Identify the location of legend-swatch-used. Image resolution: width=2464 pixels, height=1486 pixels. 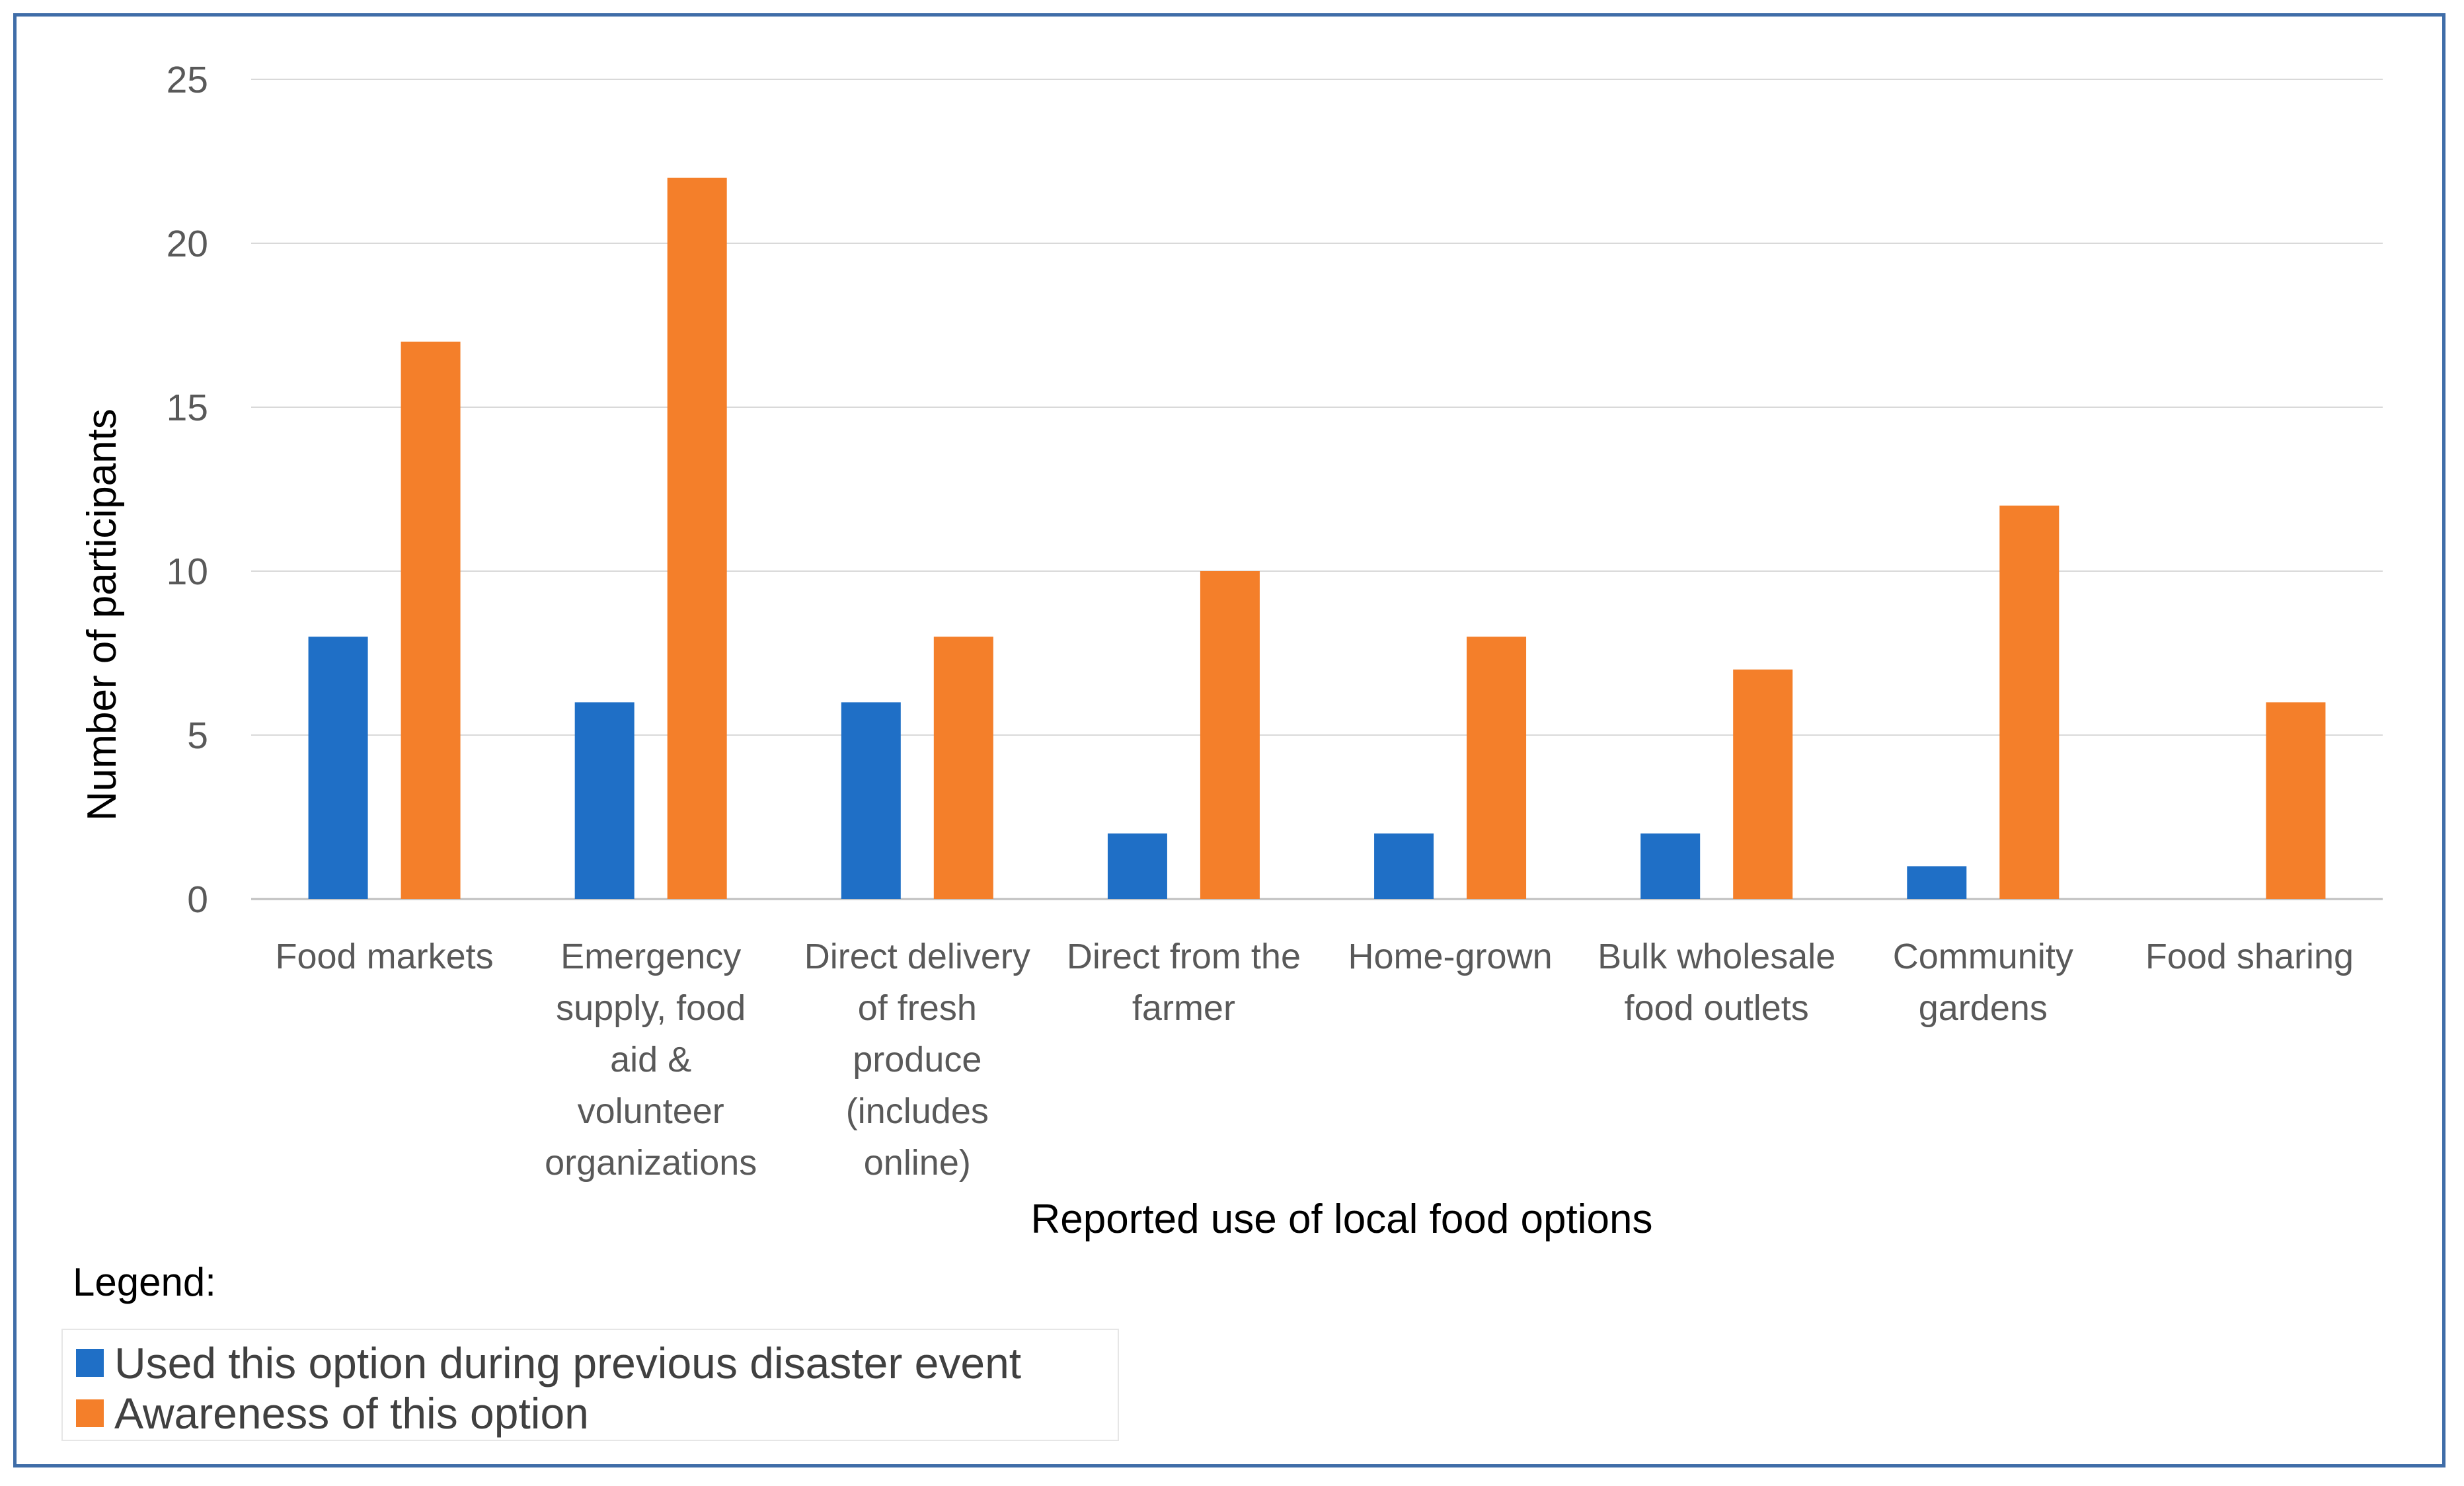
(90, 1363).